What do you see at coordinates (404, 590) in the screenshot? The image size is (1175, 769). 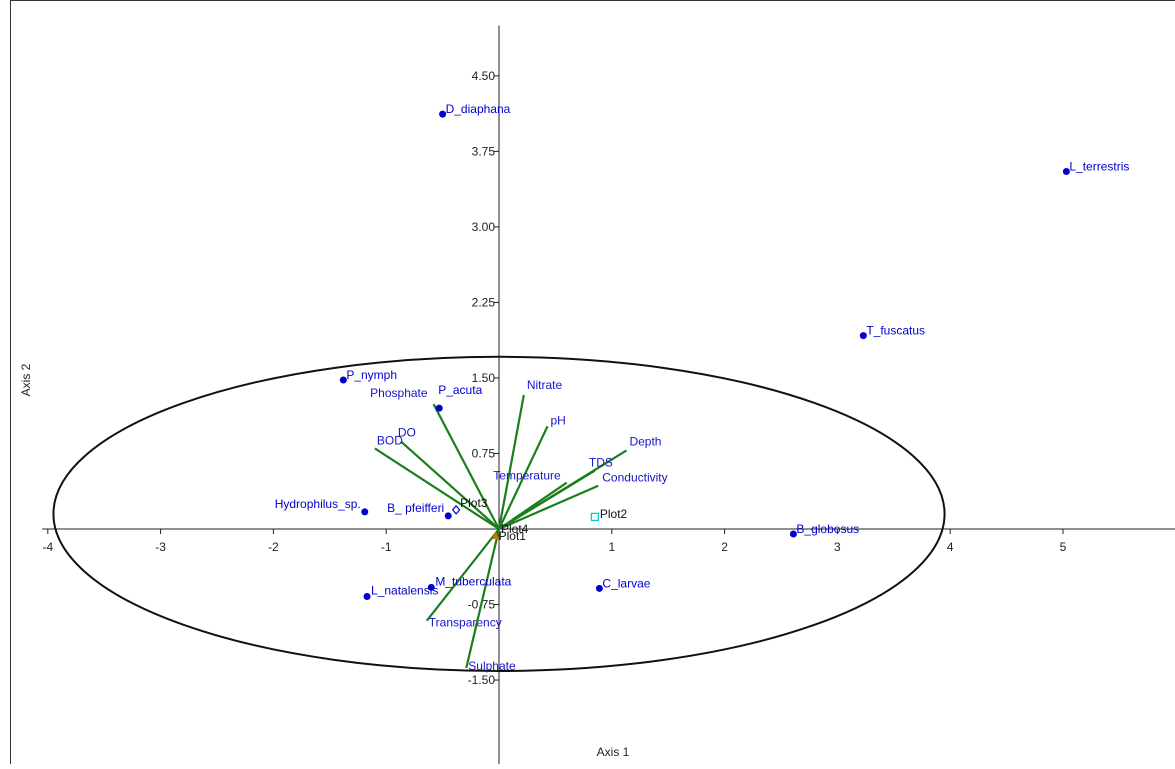 I see `species-label: L_natalensis` at bounding box center [404, 590].